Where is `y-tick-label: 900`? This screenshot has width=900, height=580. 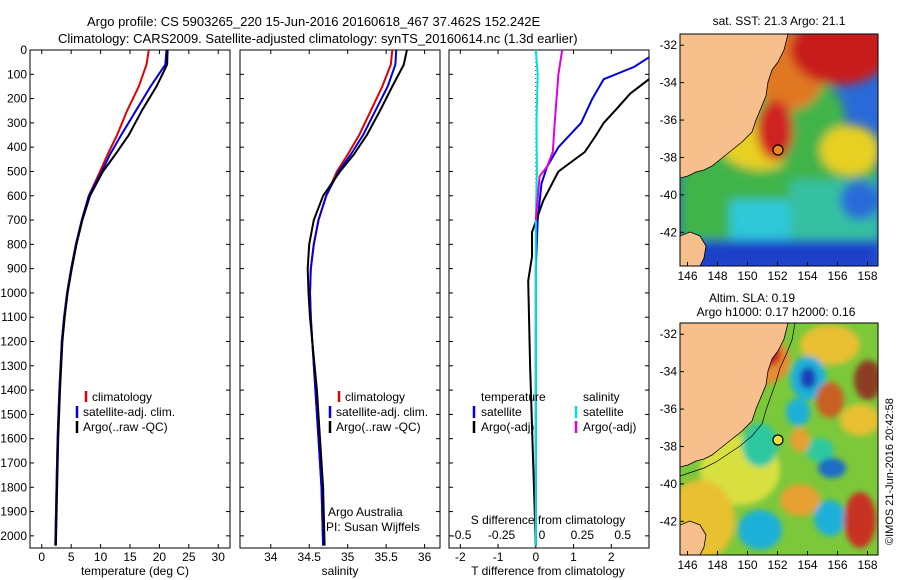 y-tick-label: 900 is located at coordinates (17, 269).